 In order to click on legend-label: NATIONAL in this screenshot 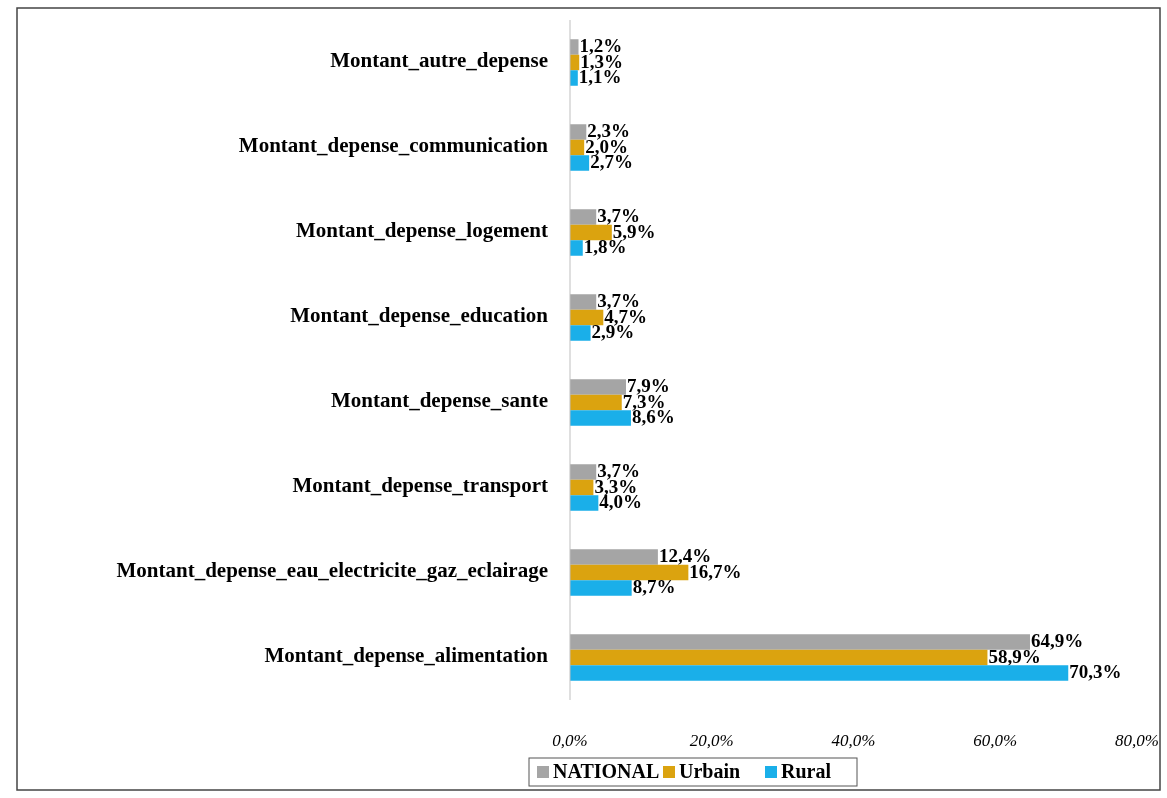, I will do `click(606, 770)`.